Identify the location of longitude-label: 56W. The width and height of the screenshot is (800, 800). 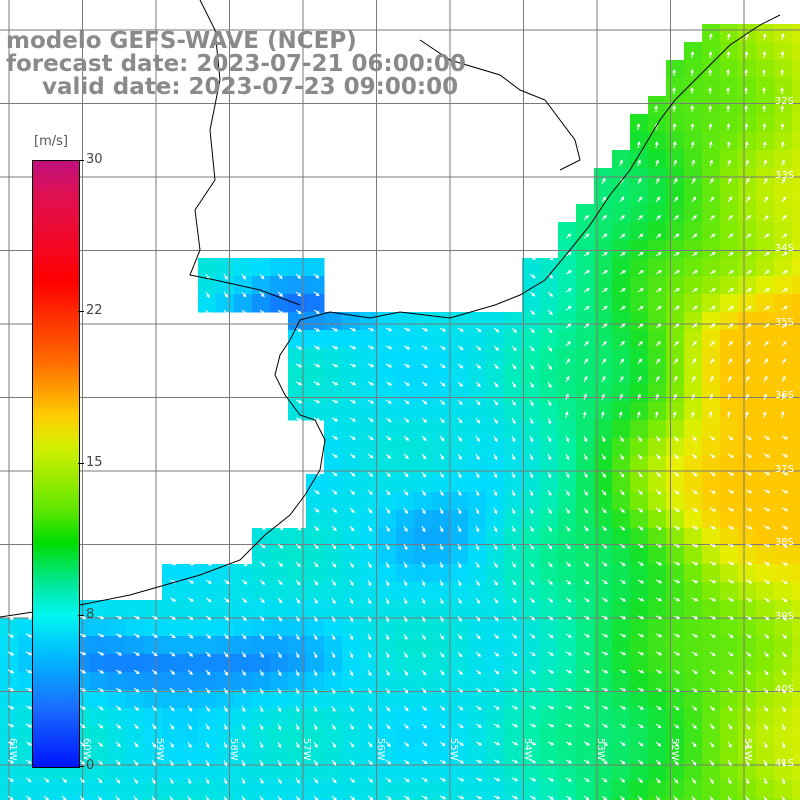
(380, 749).